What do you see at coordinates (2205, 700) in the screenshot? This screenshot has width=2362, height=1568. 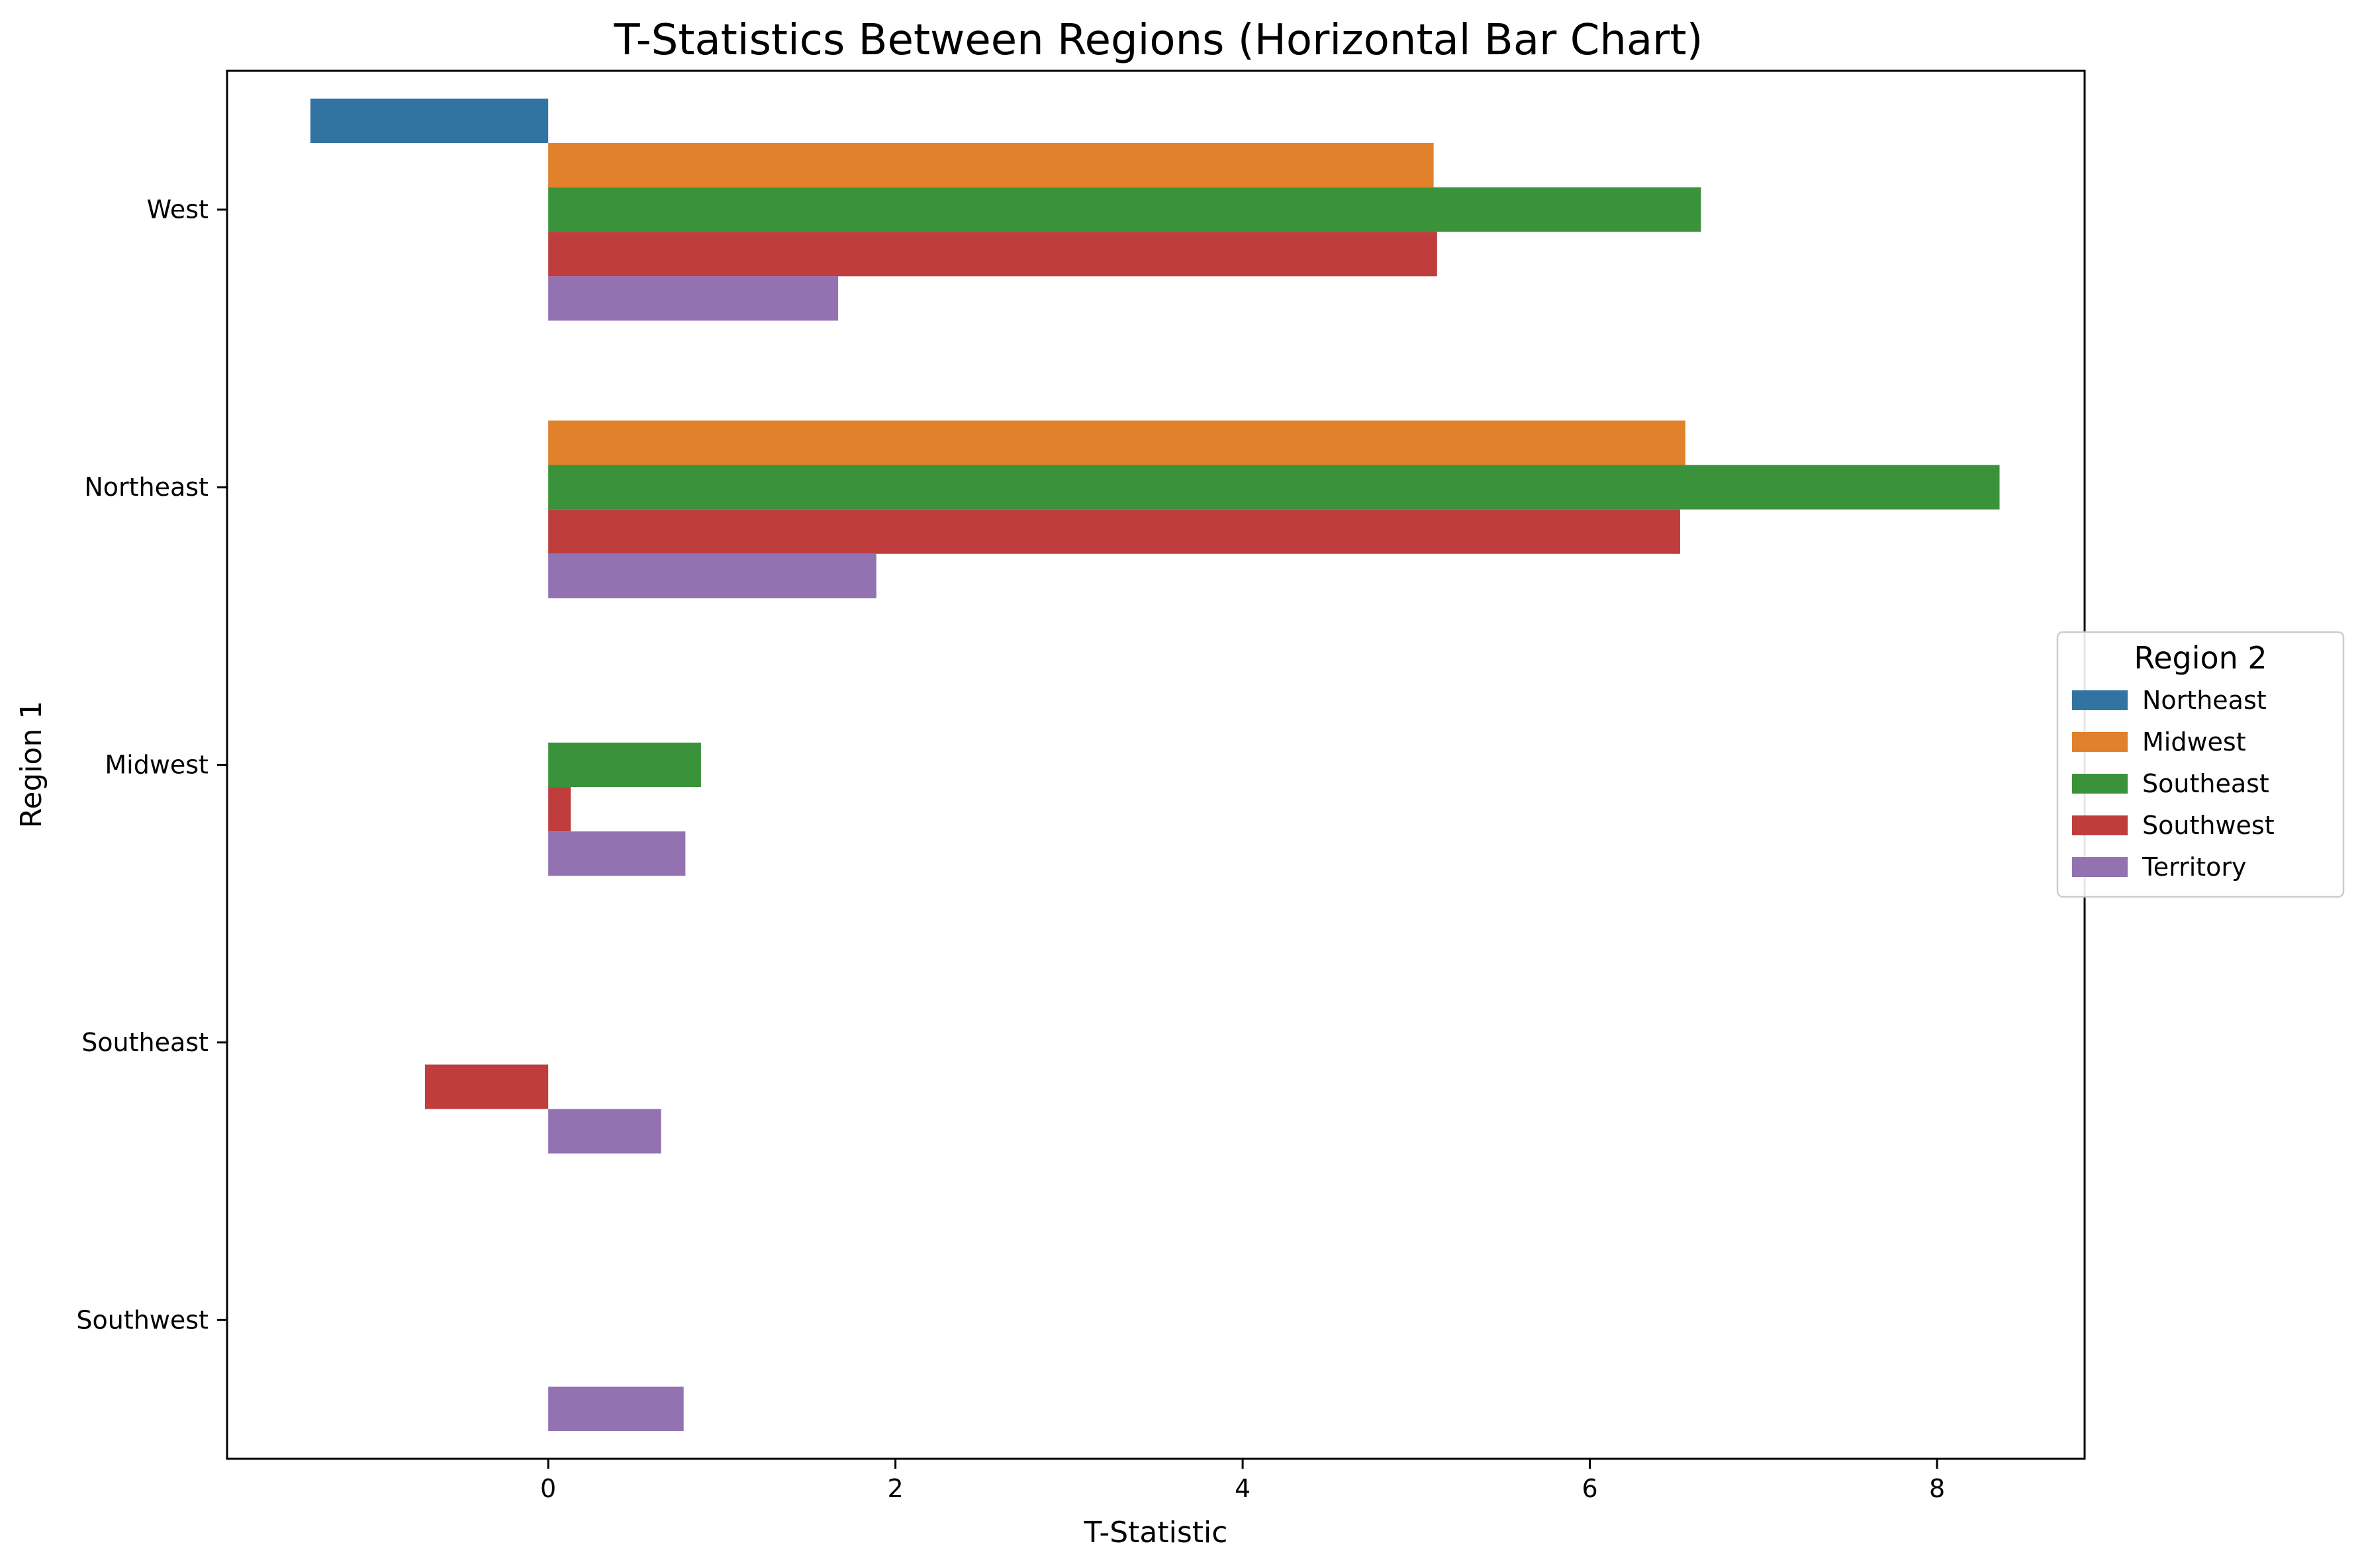 I see `legend-label-northeast: Northeast` at bounding box center [2205, 700].